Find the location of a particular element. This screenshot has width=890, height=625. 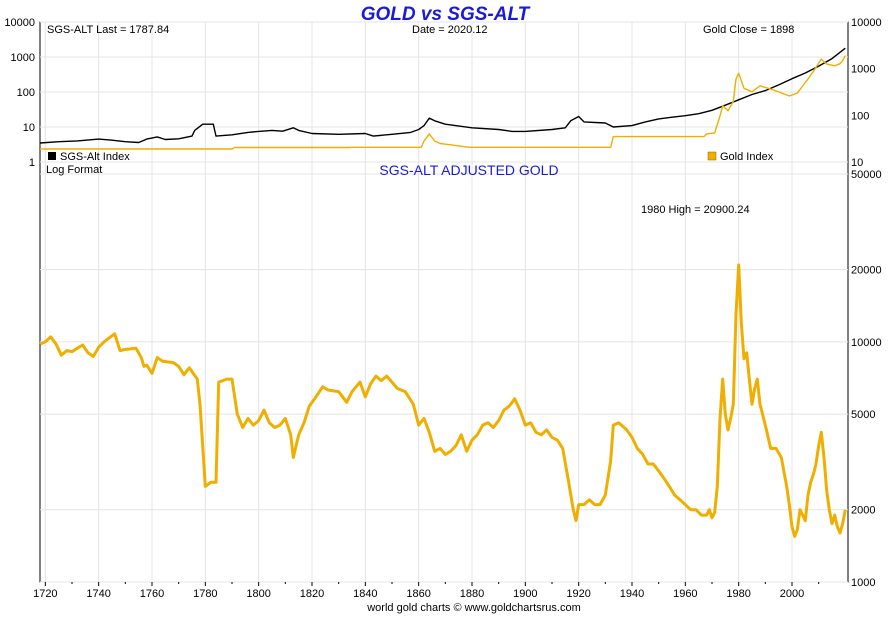

x-tick-label: 1900 is located at coordinates (525, 594).